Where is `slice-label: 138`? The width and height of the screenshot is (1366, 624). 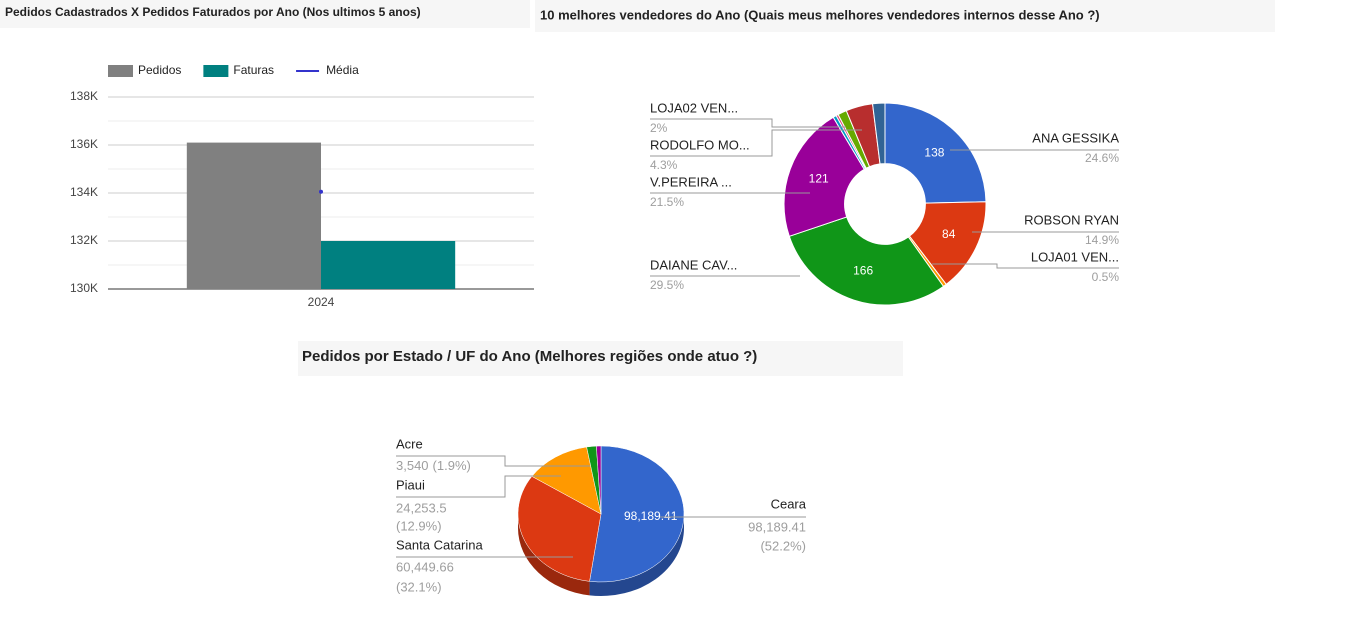 slice-label: 138 is located at coordinates (934, 153).